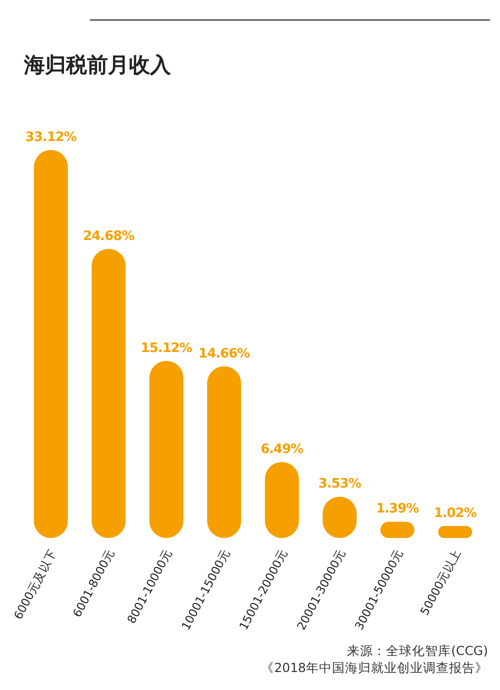  Describe the element at coordinates (51, 137) in the screenshot. I see `data-label: 33.12%` at that location.